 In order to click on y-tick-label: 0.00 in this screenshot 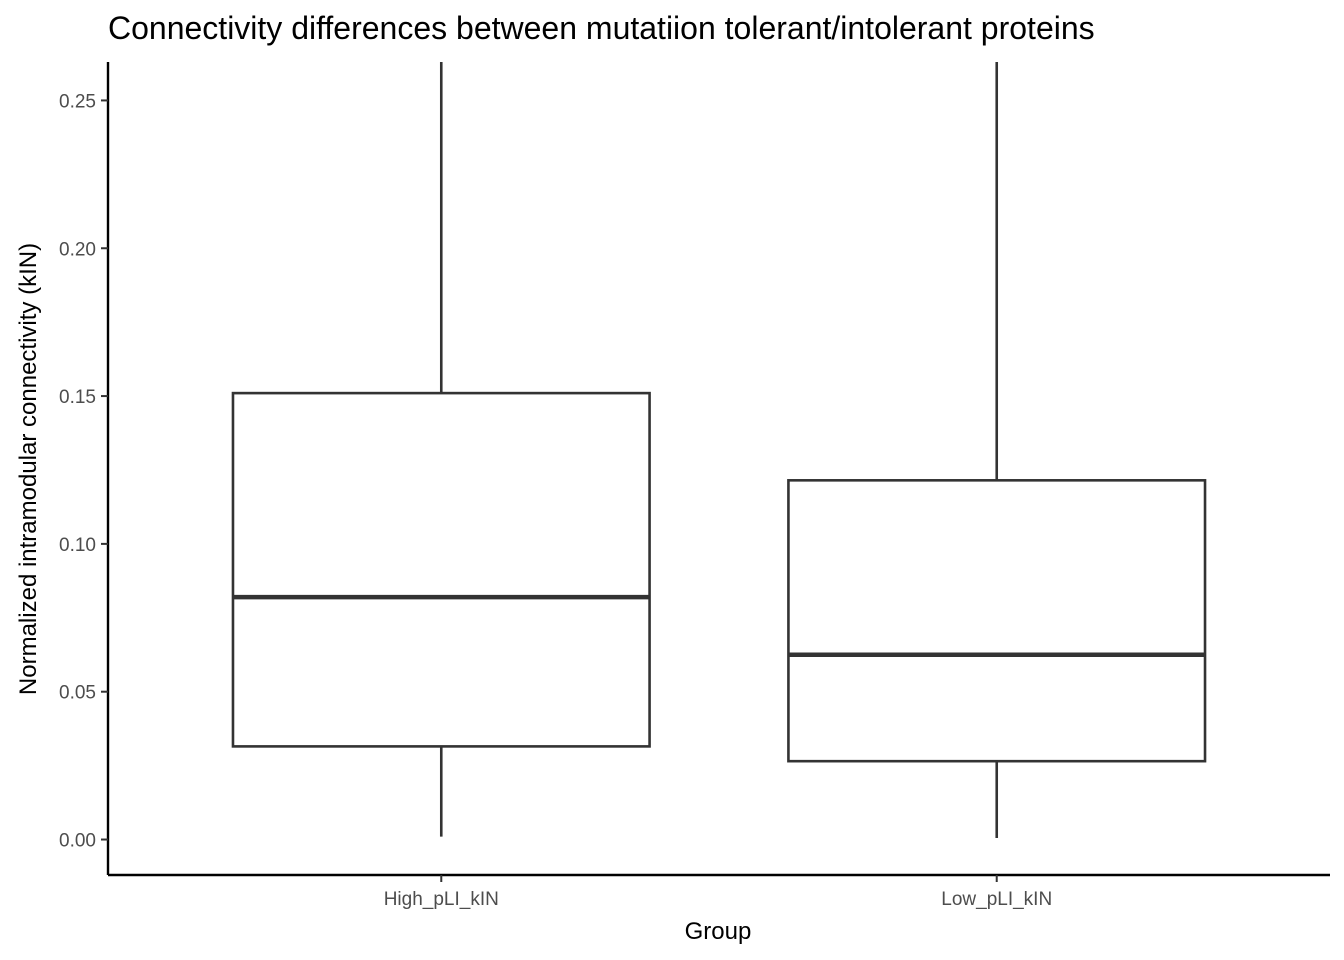, I will do `click(77, 841)`.